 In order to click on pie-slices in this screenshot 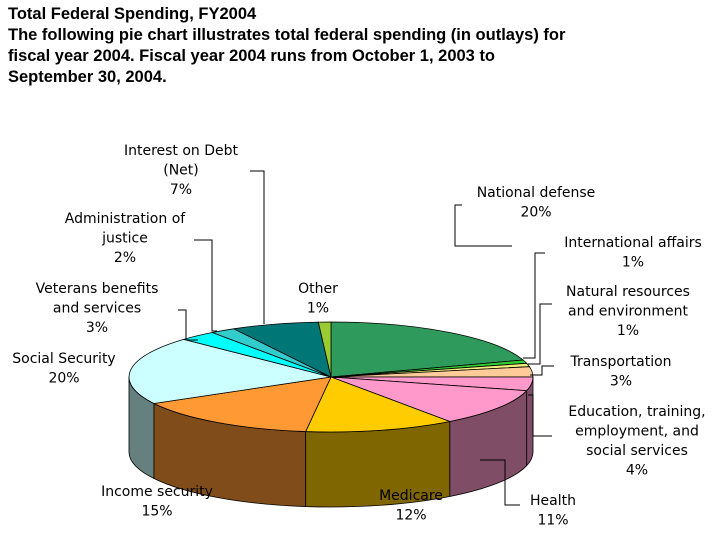, I will do `click(331, 377)`.